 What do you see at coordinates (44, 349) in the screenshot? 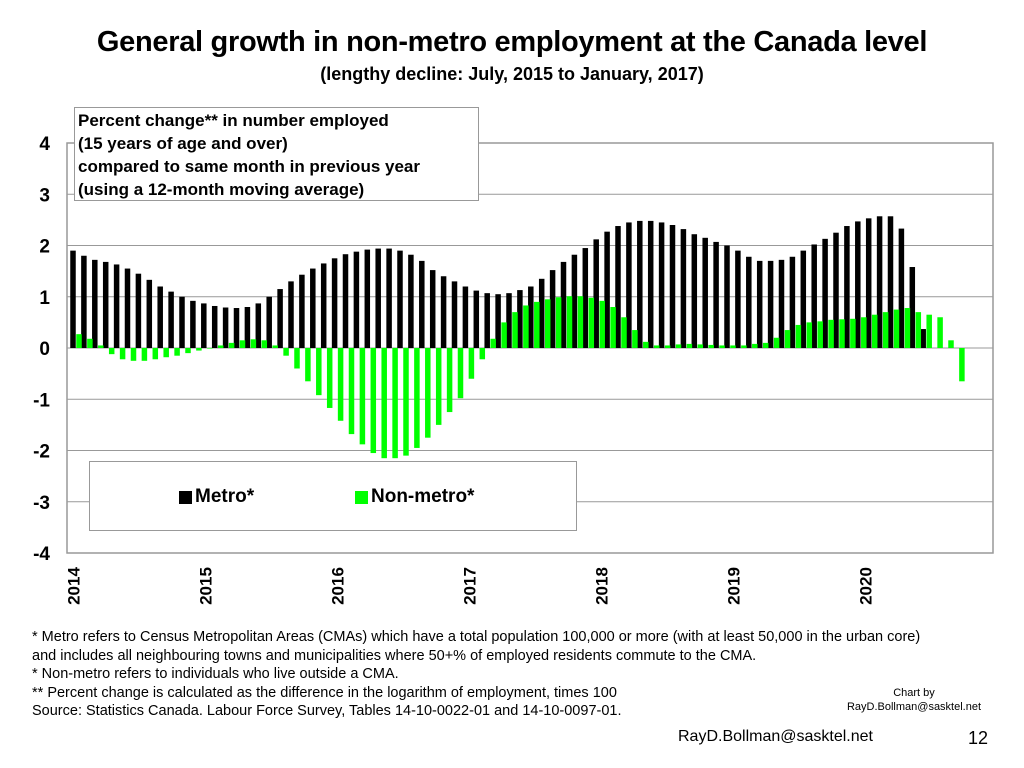
I see `y-tick-label: 0` at bounding box center [44, 349].